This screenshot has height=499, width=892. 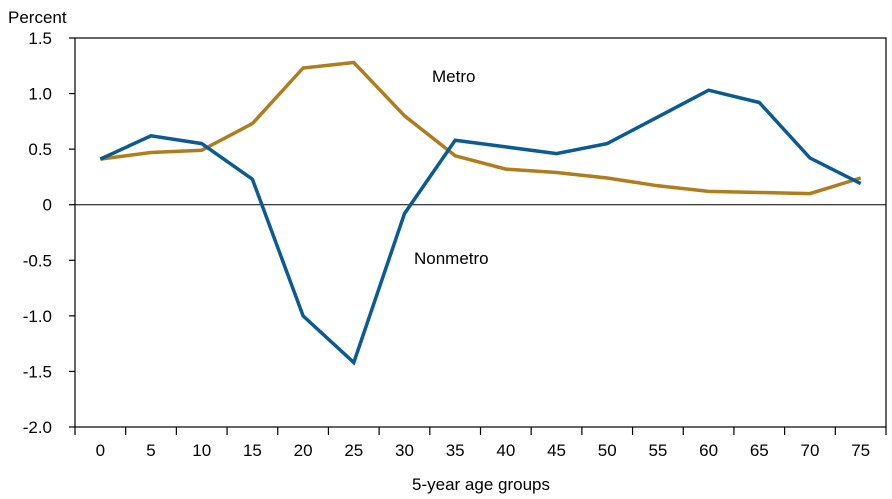 What do you see at coordinates (252, 450) in the screenshot?
I see `x-tick-label: 15` at bounding box center [252, 450].